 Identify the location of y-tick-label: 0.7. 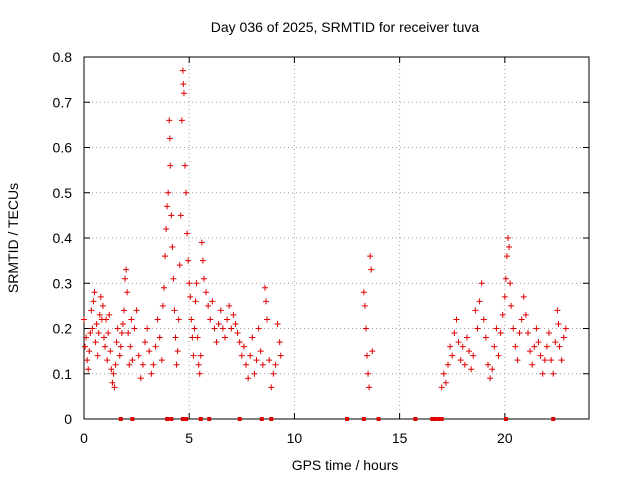
(63, 102).